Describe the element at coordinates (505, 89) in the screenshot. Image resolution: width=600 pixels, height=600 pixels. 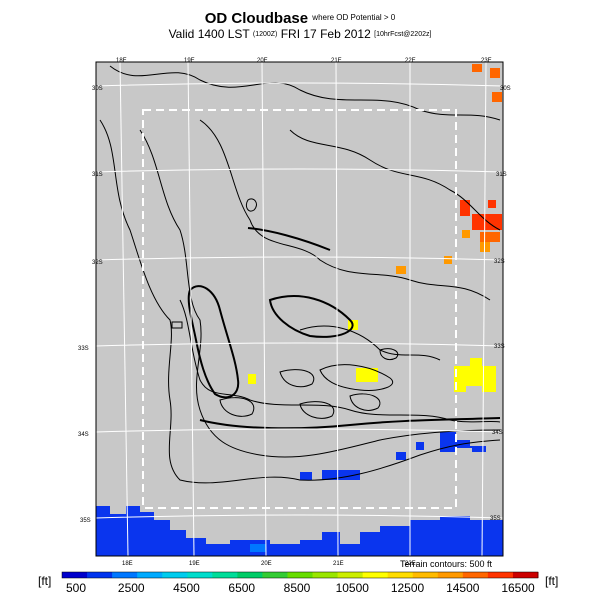
I see `lat-label-right: 30S` at that location.